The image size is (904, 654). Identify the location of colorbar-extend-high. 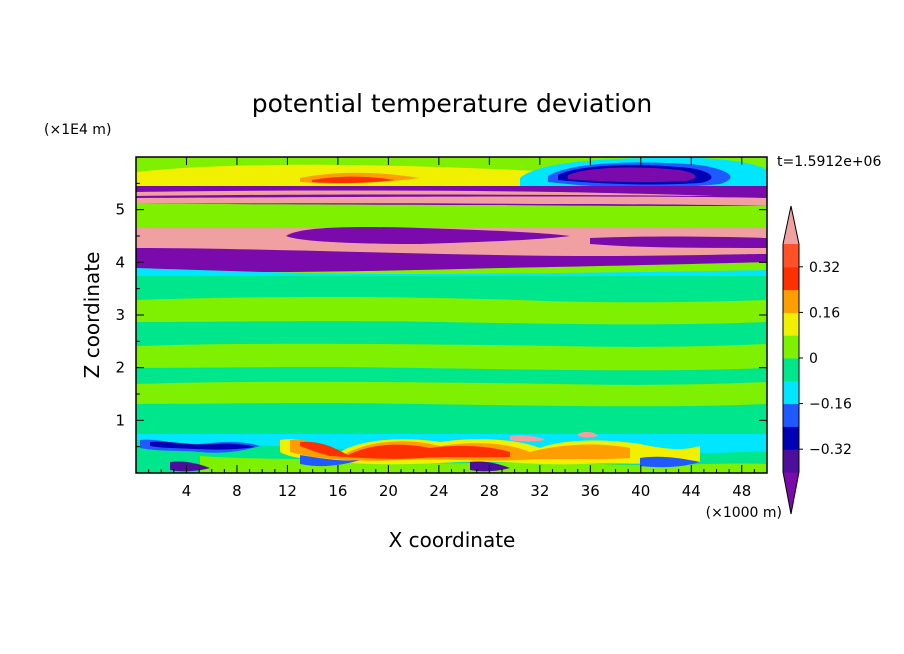
(791, 225).